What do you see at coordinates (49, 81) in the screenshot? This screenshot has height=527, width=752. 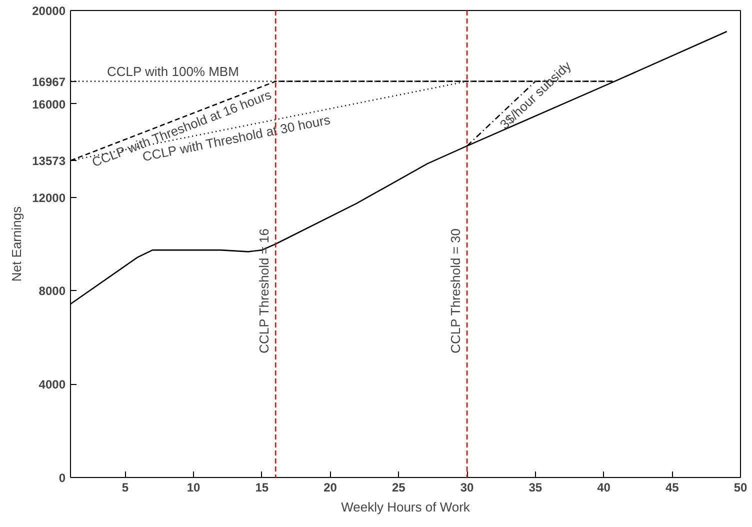 I see `y-tick-label: 16967` at bounding box center [49, 81].